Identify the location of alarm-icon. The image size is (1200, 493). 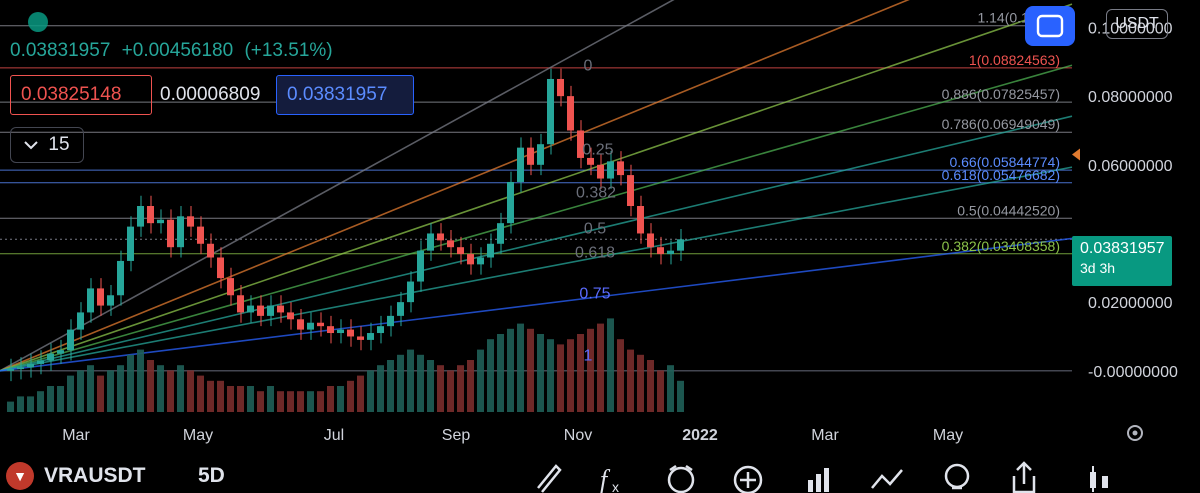
(681, 478).